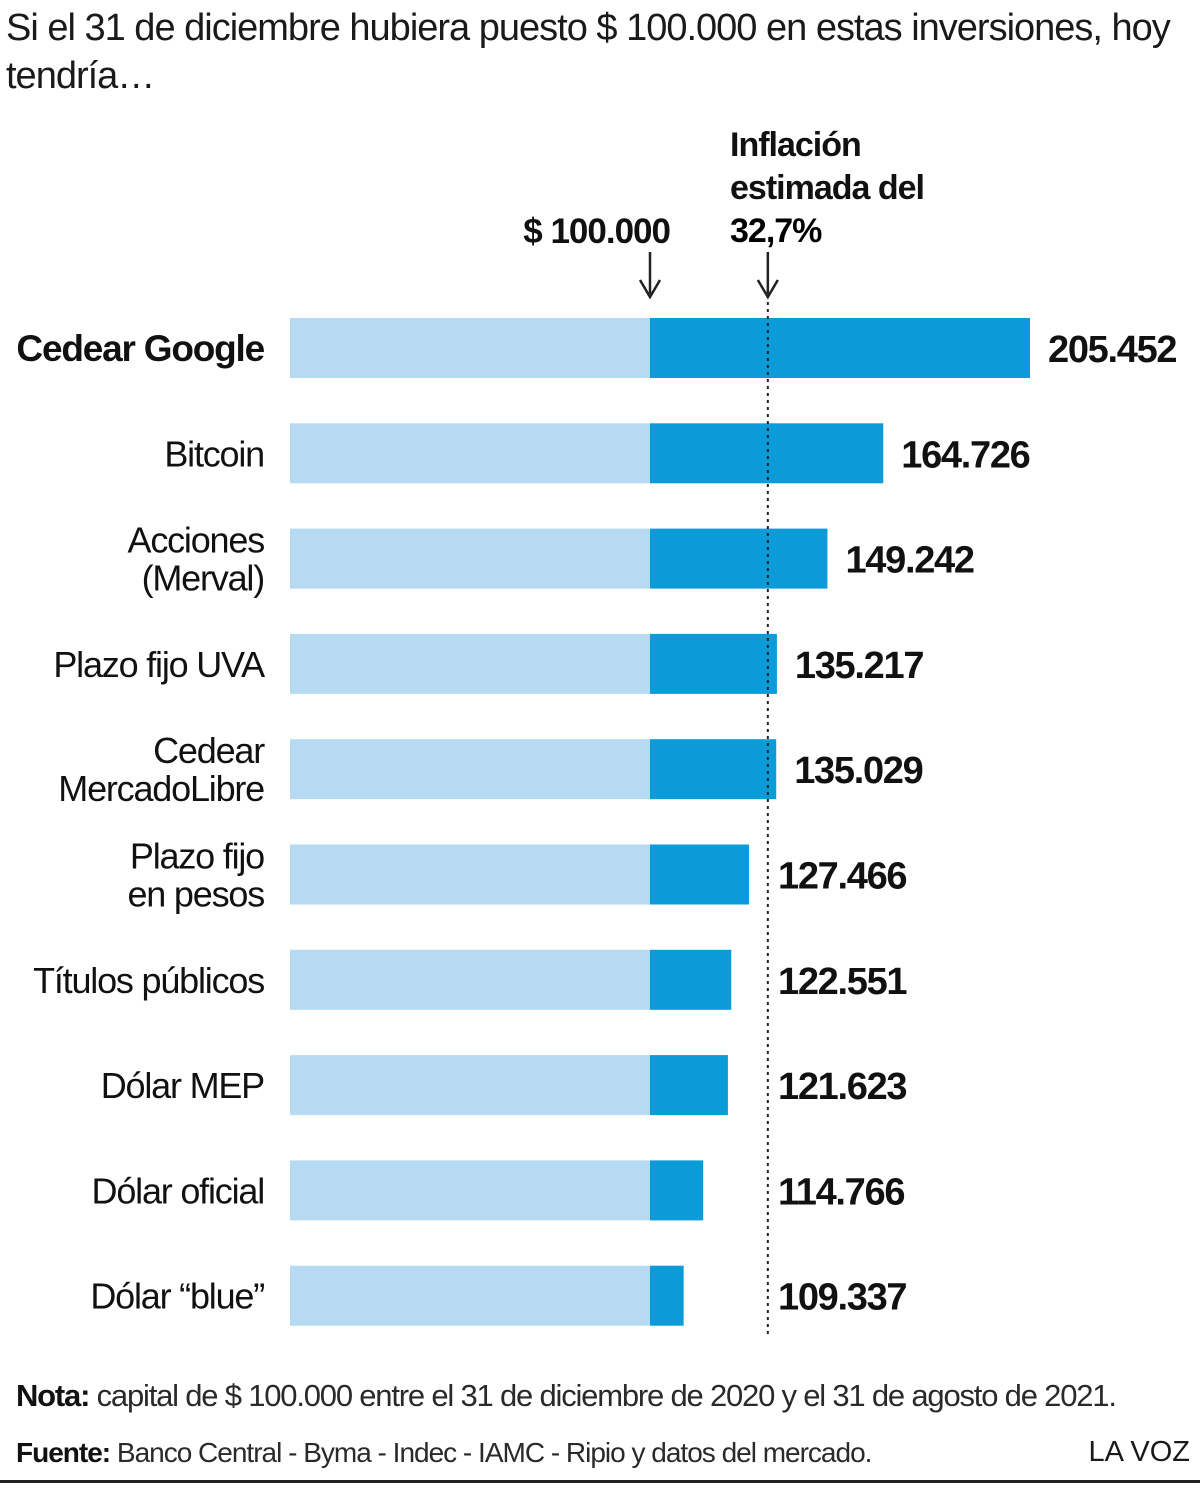 This screenshot has height=1485, width=1200. Describe the element at coordinates (650, 289) in the screenshot. I see `baseline-arrow-head` at that location.